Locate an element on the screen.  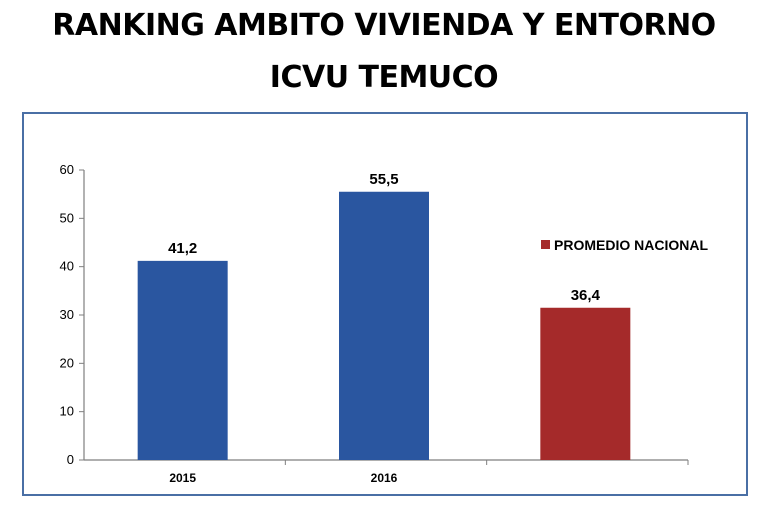
legend-swatch is located at coordinates (545, 244).